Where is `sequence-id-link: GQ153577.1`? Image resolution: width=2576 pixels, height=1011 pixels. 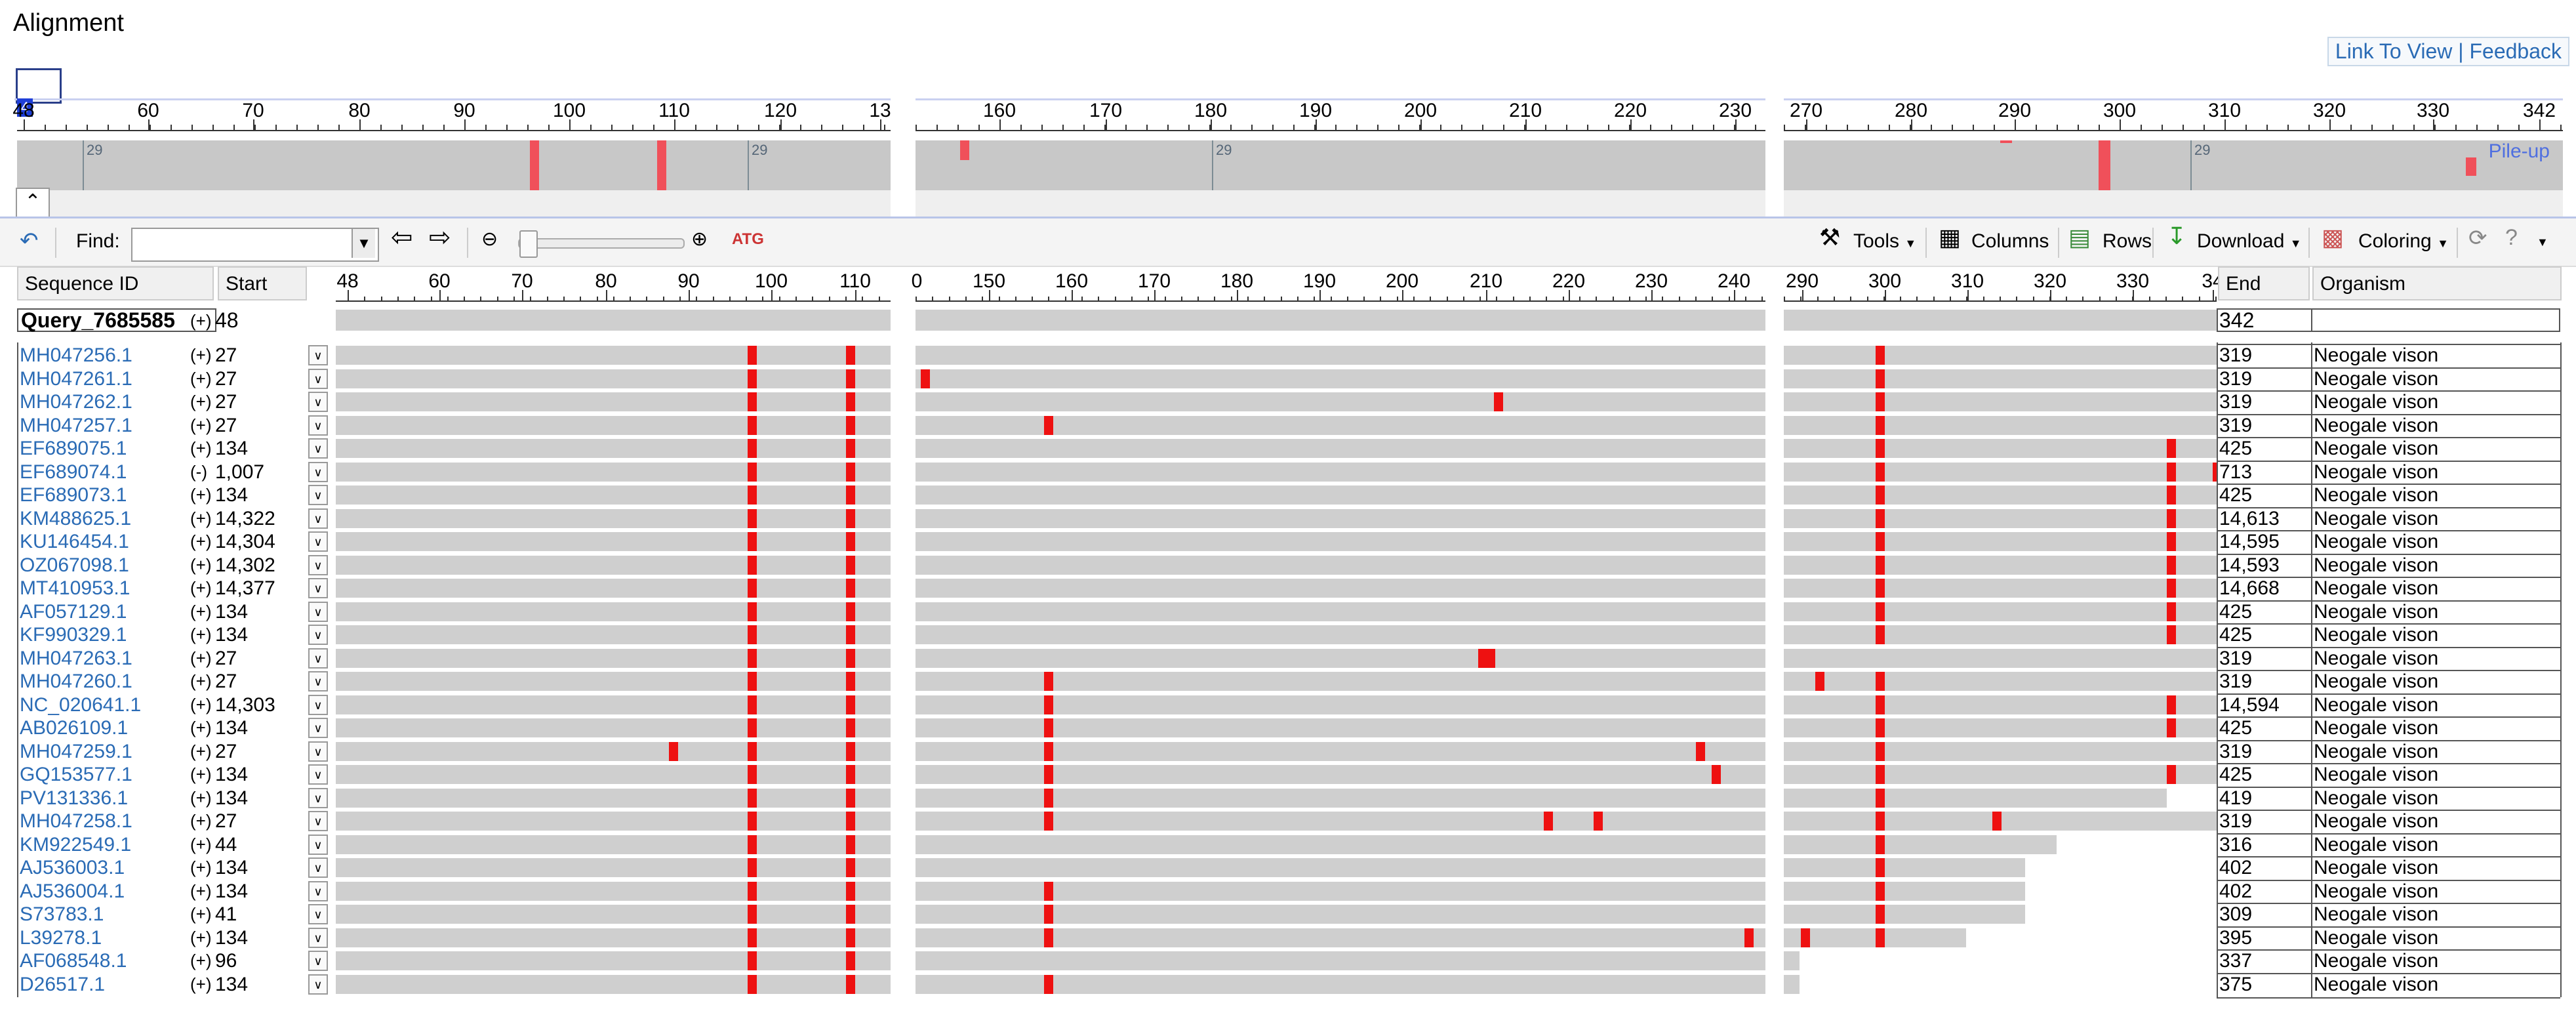
sequence-id-link: GQ153577.1 is located at coordinates (76, 774).